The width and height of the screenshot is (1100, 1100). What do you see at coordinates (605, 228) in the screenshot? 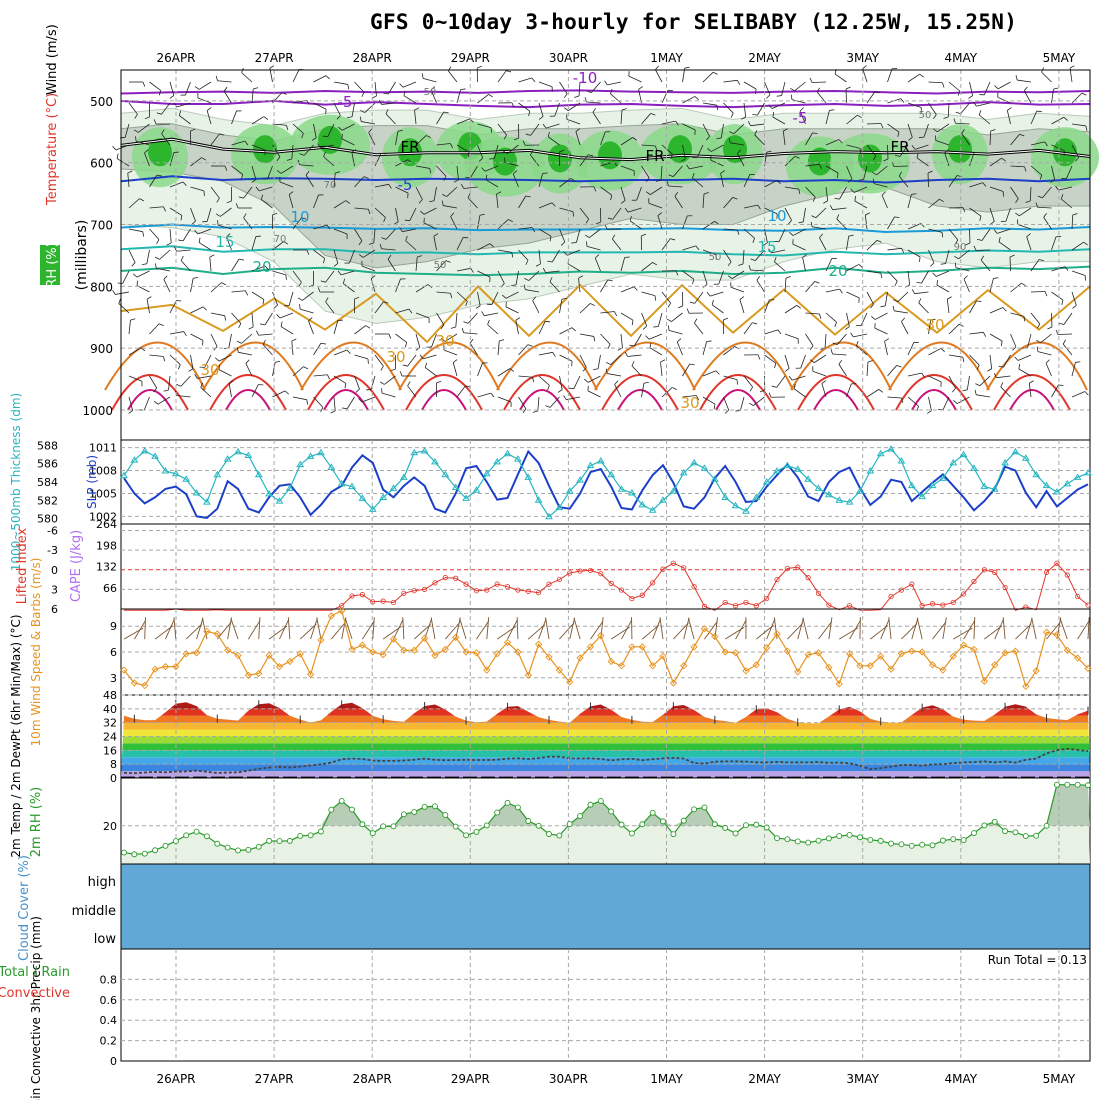
I see `isotherm-line` at bounding box center [605, 228].